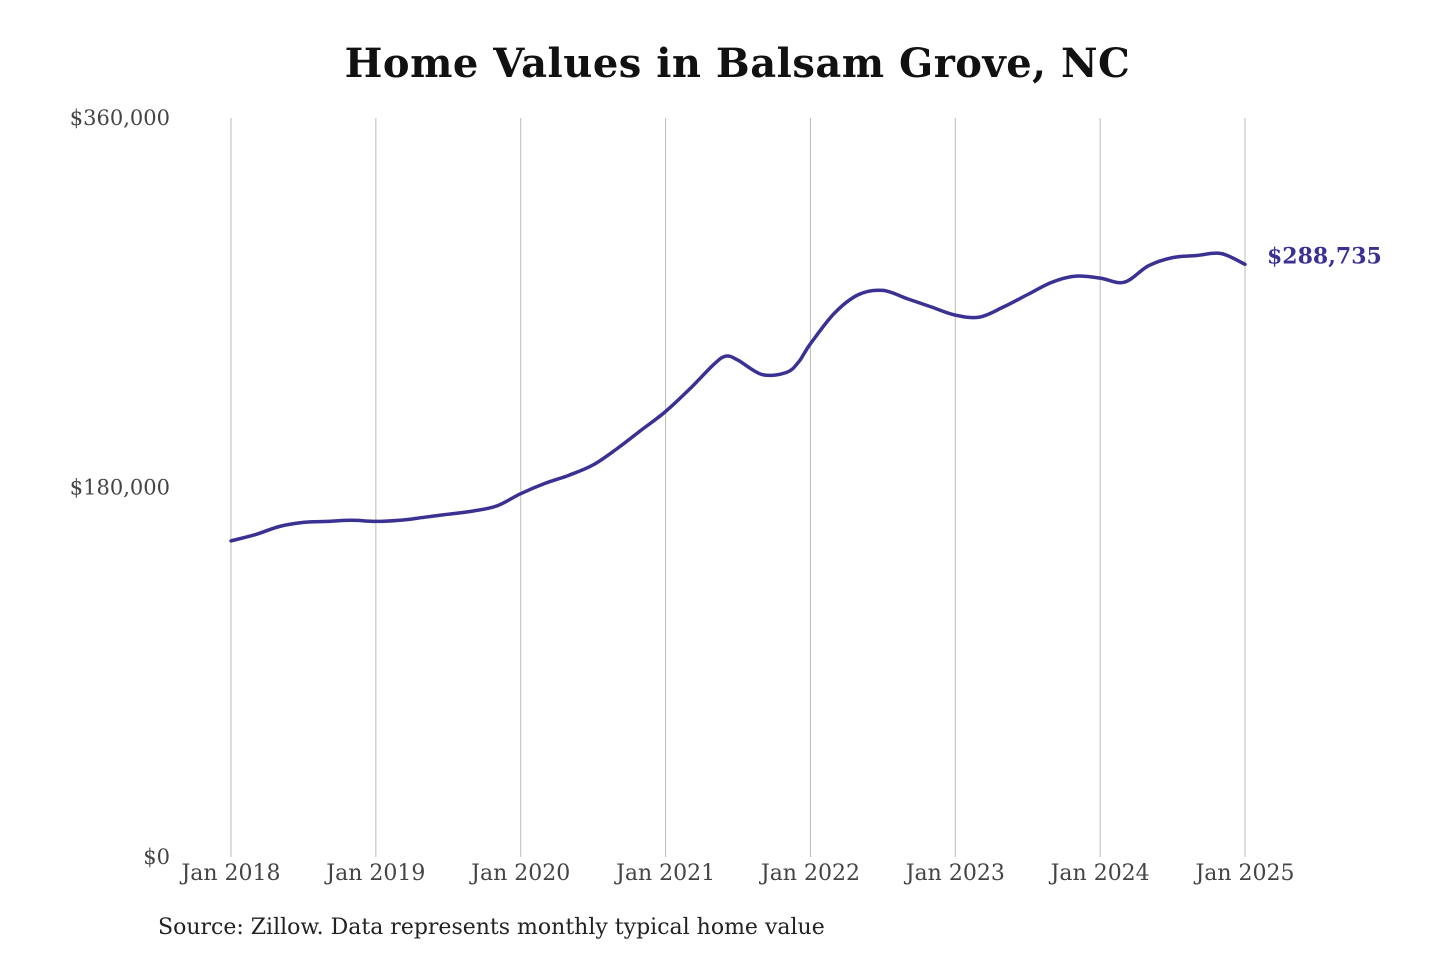  I want to click on x-tick-label: Jan 2023, so click(954, 873).